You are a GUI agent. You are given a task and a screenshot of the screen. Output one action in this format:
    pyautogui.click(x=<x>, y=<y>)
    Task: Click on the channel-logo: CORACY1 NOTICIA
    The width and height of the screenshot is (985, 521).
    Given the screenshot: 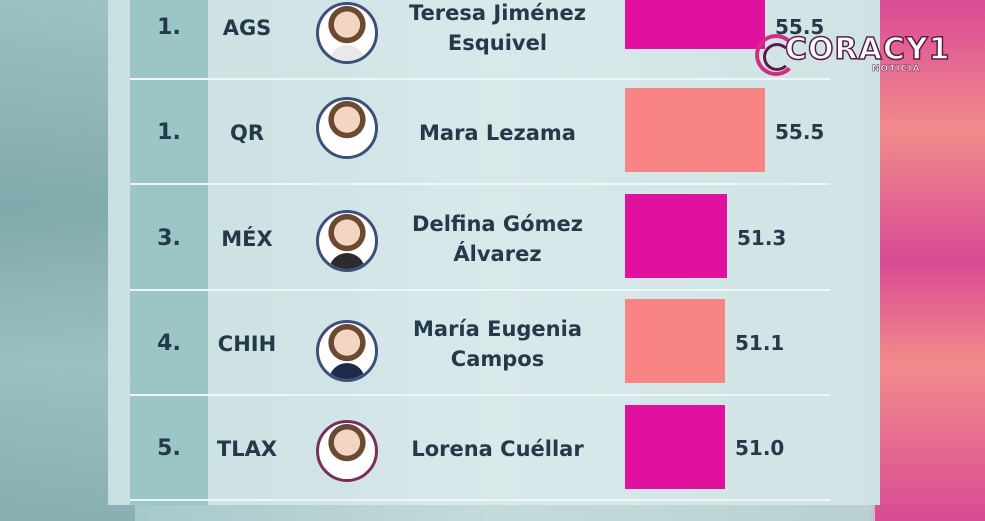 What is the action you would take?
    pyautogui.click(x=852, y=54)
    